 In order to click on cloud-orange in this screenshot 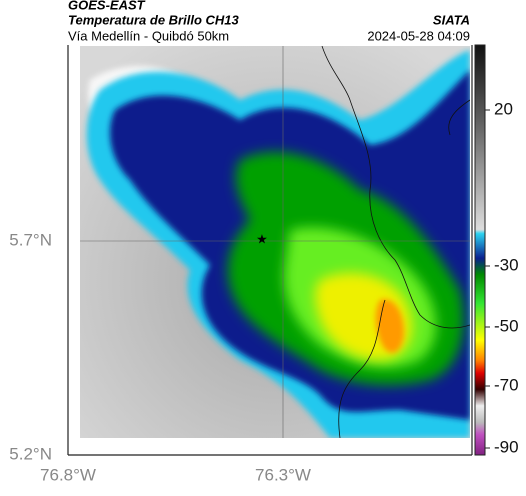, I will do `click(390, 326)`.